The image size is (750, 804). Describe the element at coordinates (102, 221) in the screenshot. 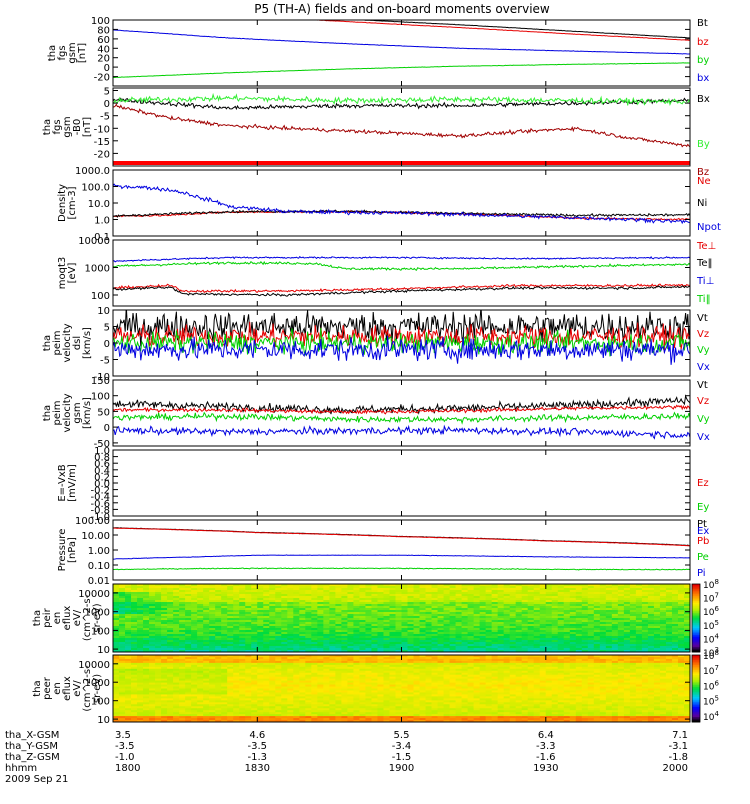

I see `ytick-label-density: 1.0` at that location.